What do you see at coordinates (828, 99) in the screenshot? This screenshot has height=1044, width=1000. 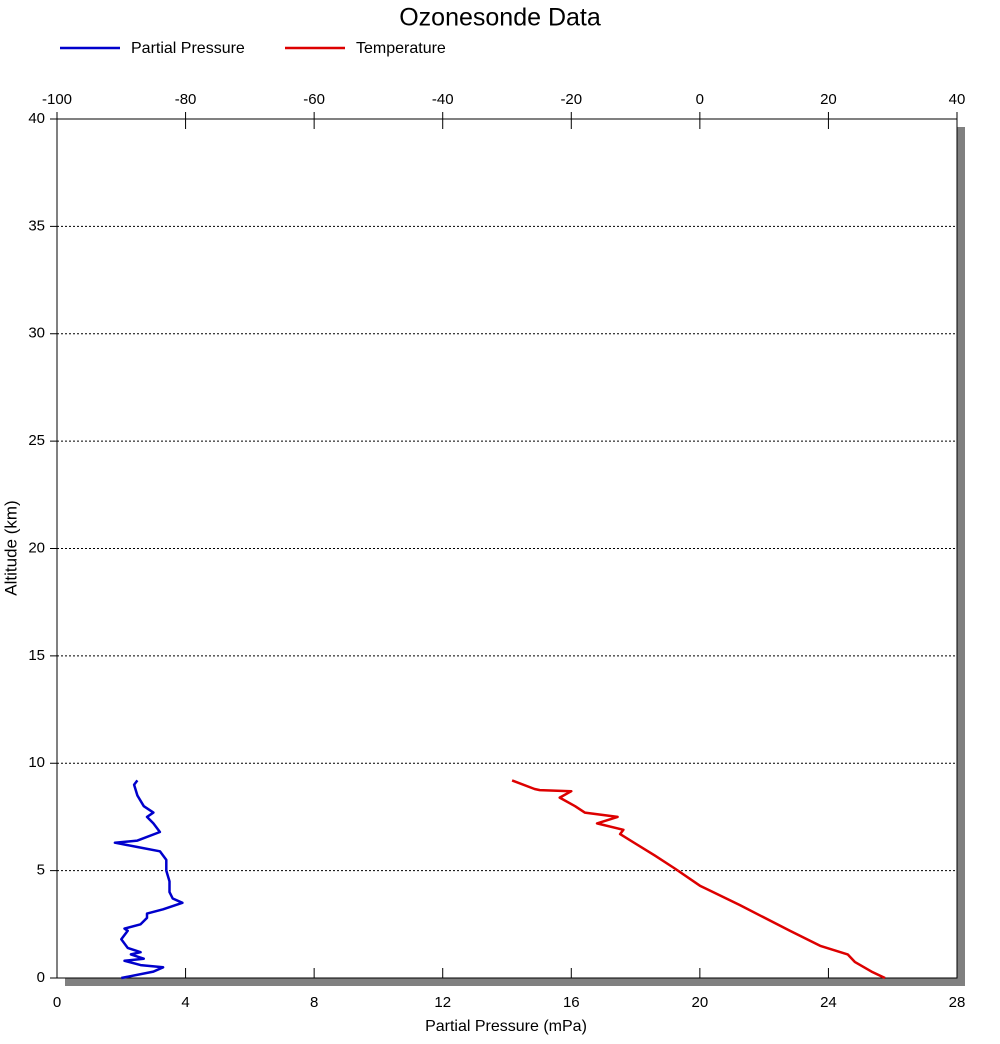 I see `x2-tick-label: 20` at bounding box center [828, 99].